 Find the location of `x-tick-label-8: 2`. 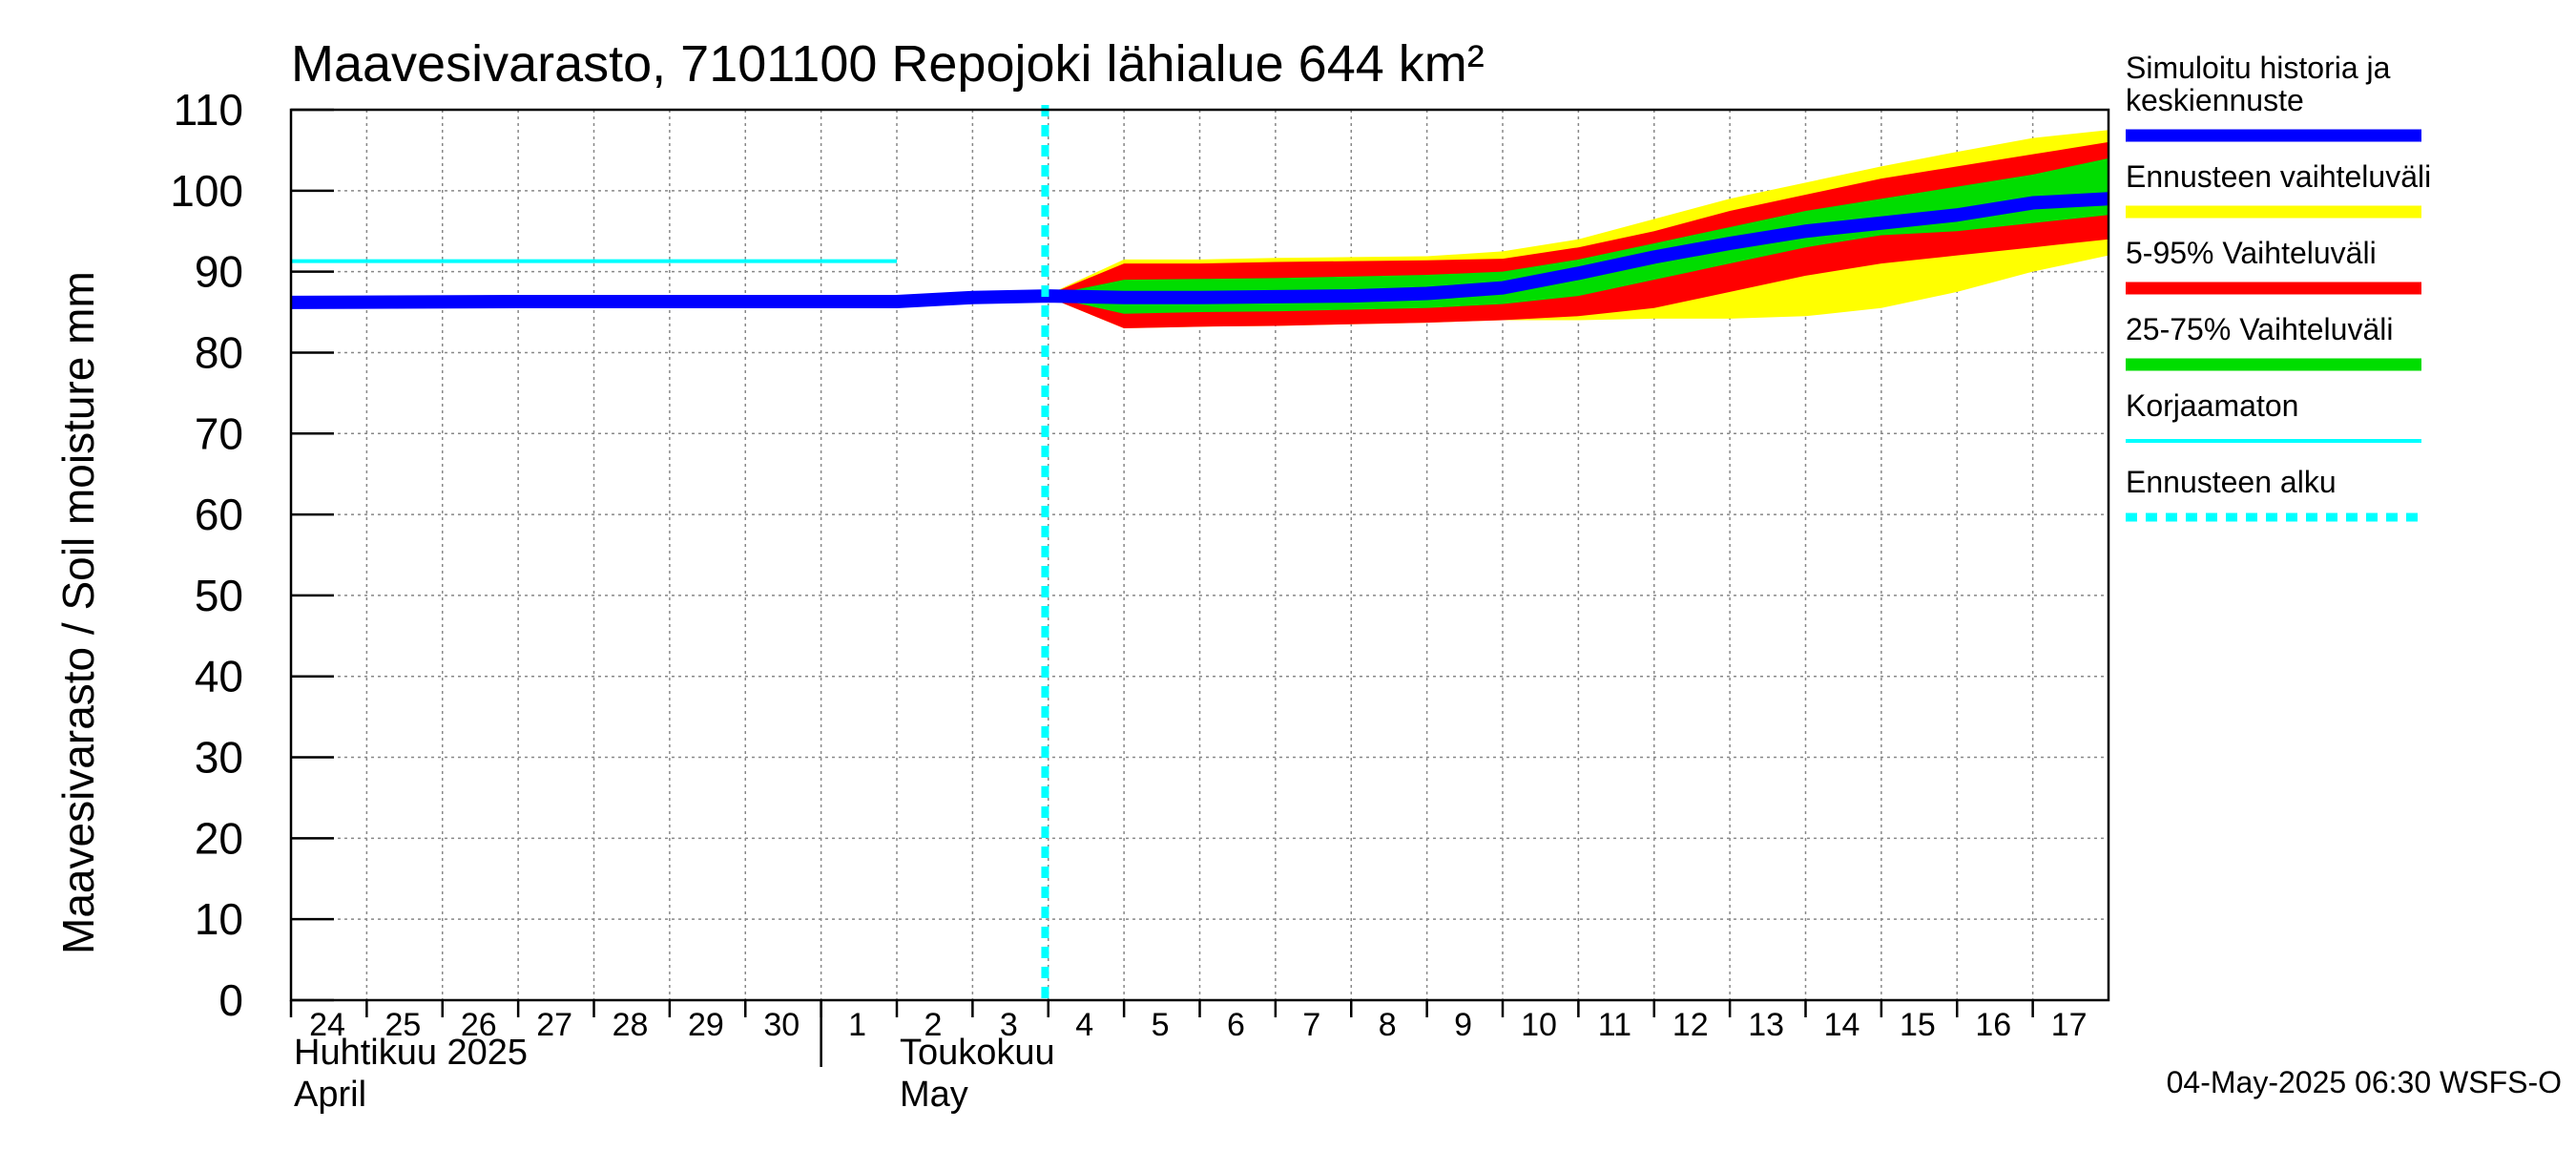

x-tick-label-8: 2 is located at coordinates (933, 1025).